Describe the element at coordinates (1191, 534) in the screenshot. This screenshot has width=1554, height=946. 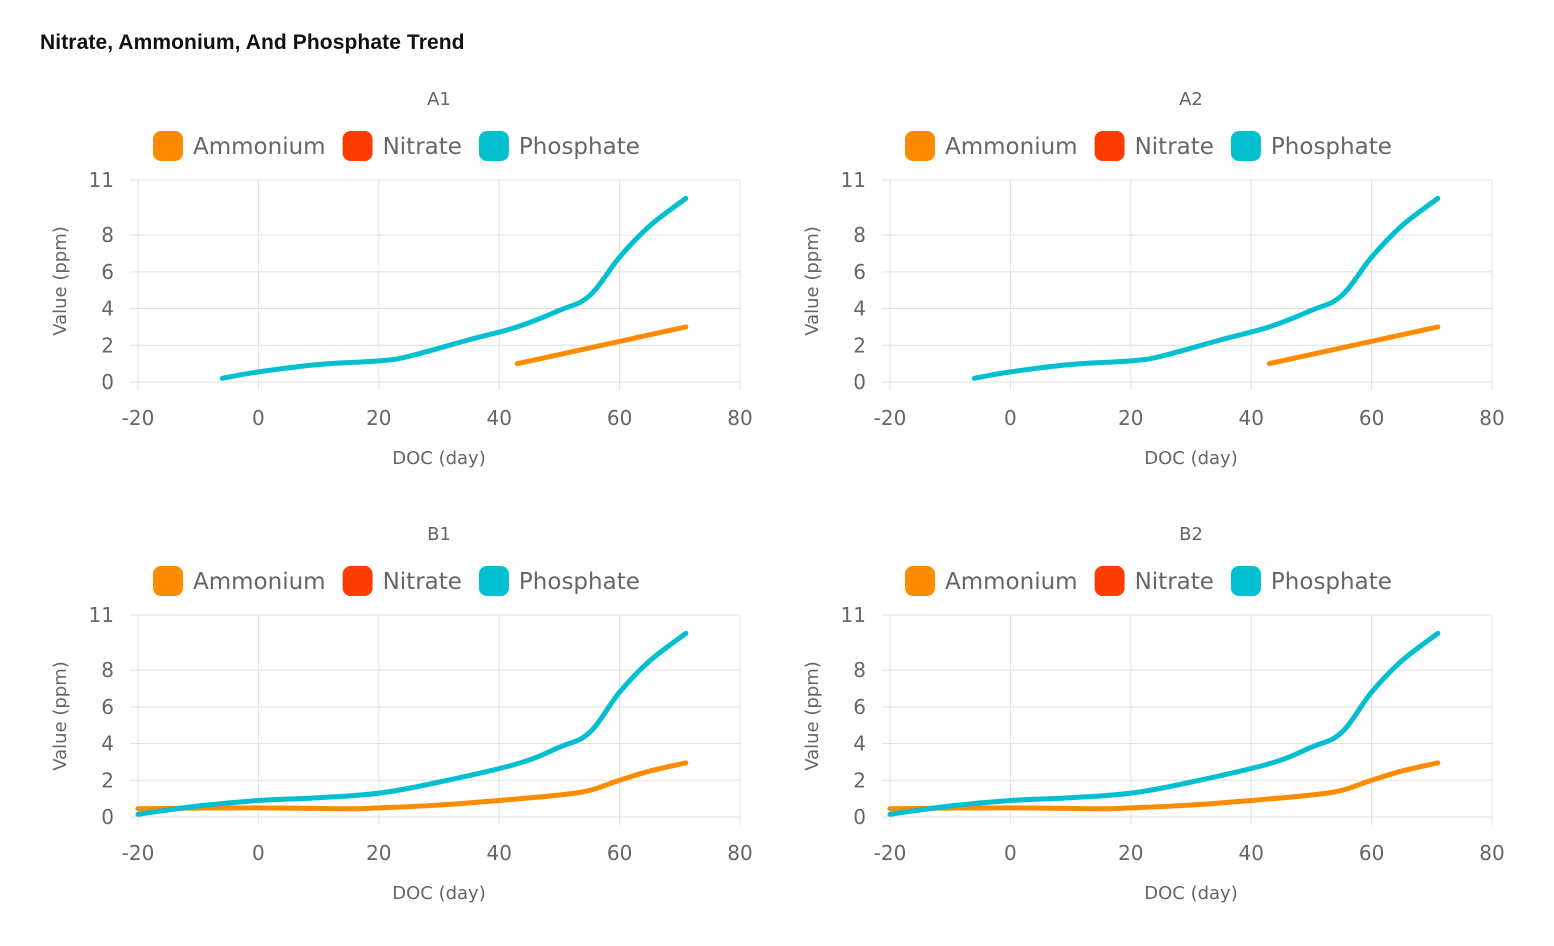
I see `chart-title: B2` at that location.